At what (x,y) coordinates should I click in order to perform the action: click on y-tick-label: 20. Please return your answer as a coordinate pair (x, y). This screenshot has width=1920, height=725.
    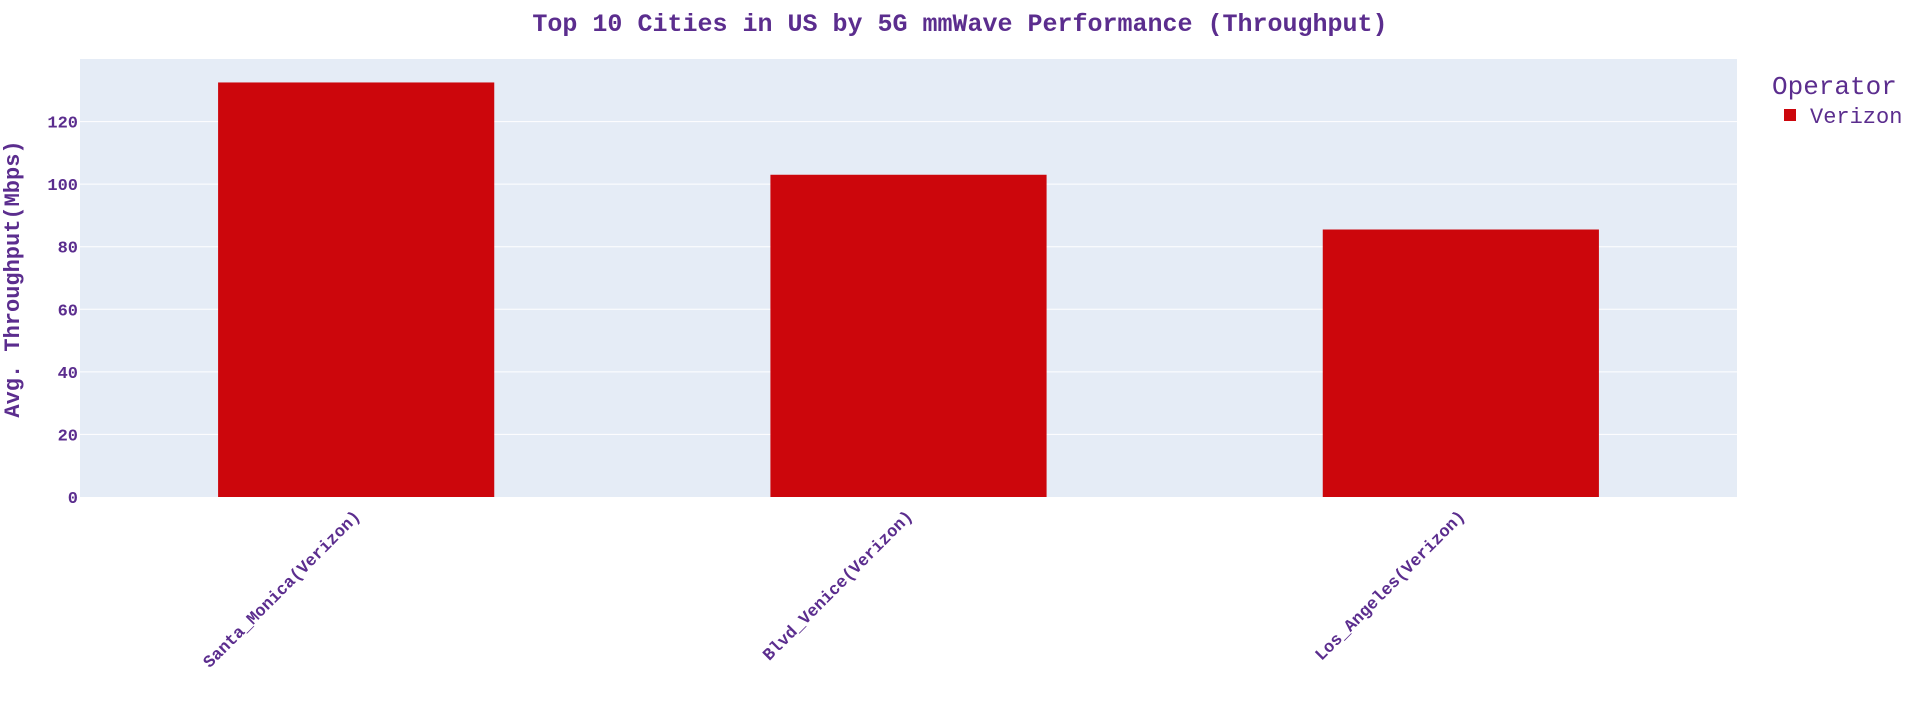
    Looking at the image, I should click on (68, 436).